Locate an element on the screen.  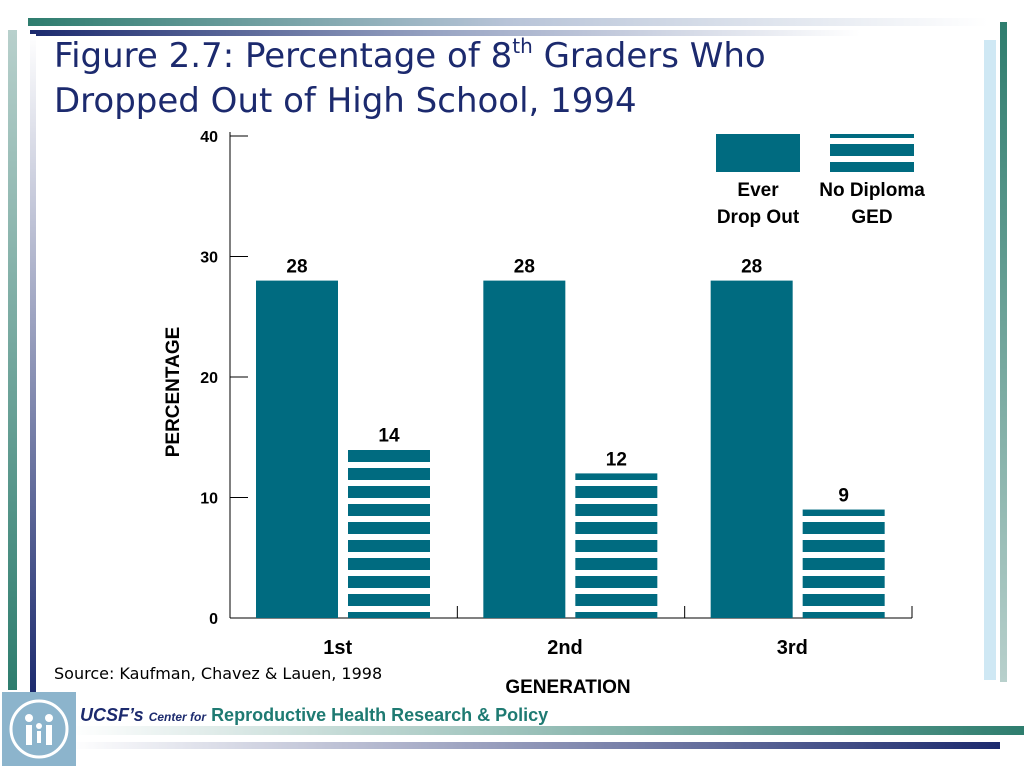
top-navy-bar is located at coordinates (445, 33).